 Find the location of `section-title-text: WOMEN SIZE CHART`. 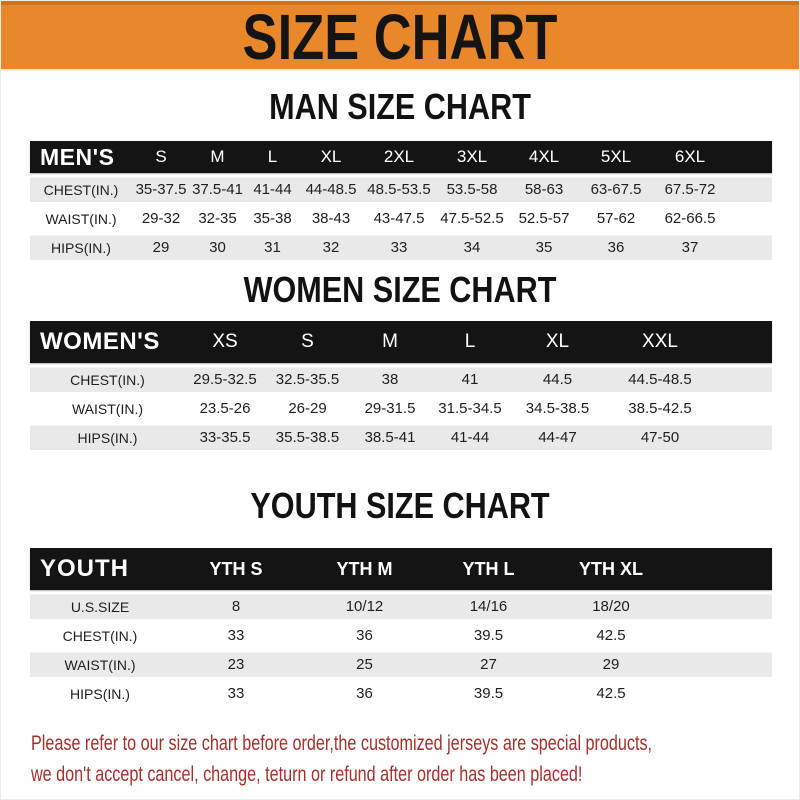

section-title-text: WOMEN SIZE CHART is located at coordinates (400, 289).